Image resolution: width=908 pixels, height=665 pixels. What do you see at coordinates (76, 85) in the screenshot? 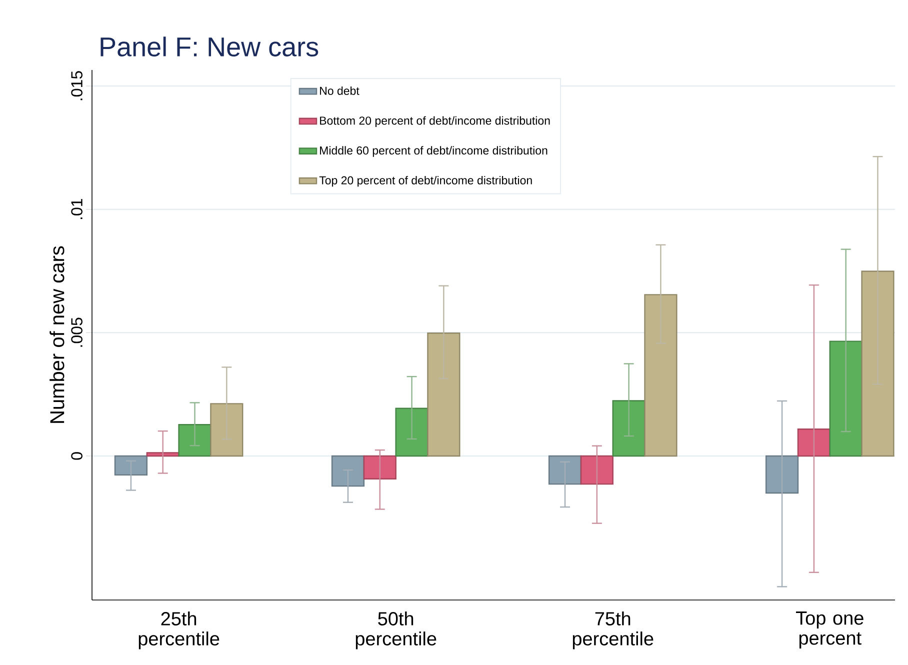
I see `y-tick-label: .015` at bounding box center [76, 85].